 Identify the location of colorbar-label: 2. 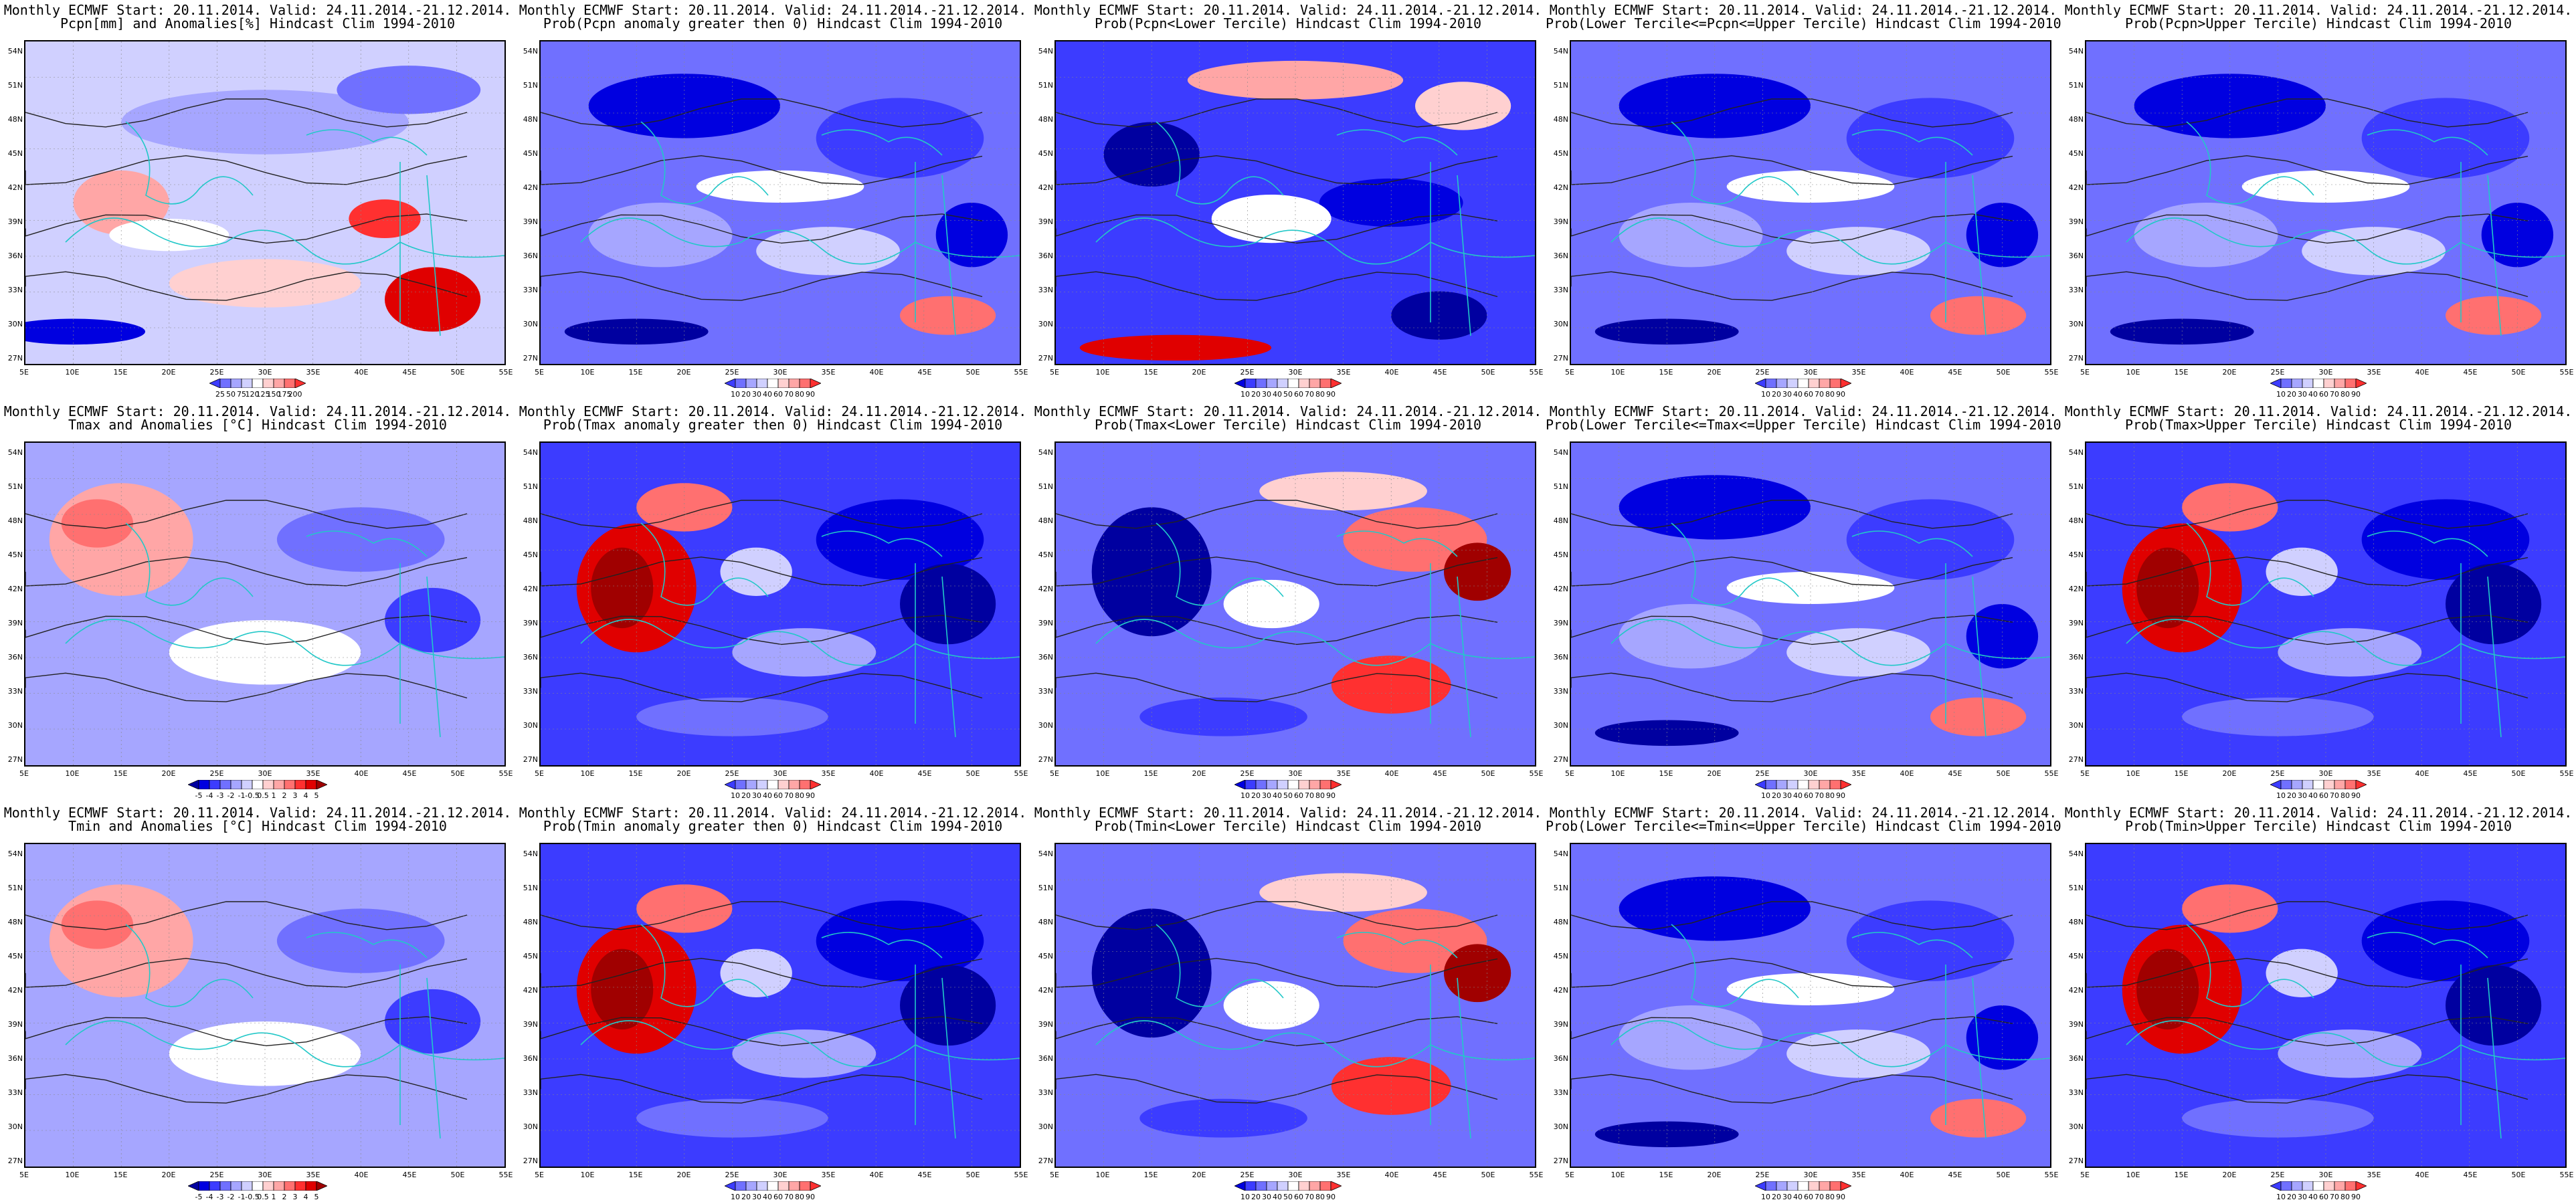
(284, 1197).